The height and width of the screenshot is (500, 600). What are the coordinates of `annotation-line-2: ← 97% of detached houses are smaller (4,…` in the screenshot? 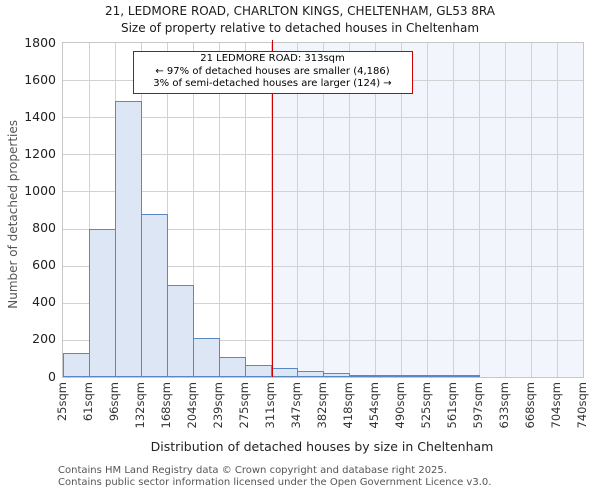 It's located at (272, 71).